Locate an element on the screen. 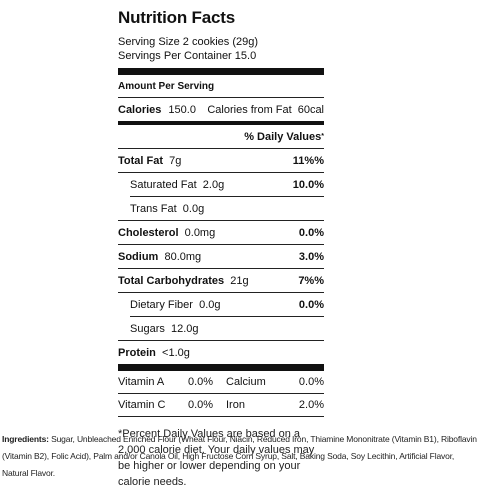 This screenshot has width=480, height=490. nutrient-row-trans-fat: Trans Fat 0.0g is located at coordinates (221, 208).